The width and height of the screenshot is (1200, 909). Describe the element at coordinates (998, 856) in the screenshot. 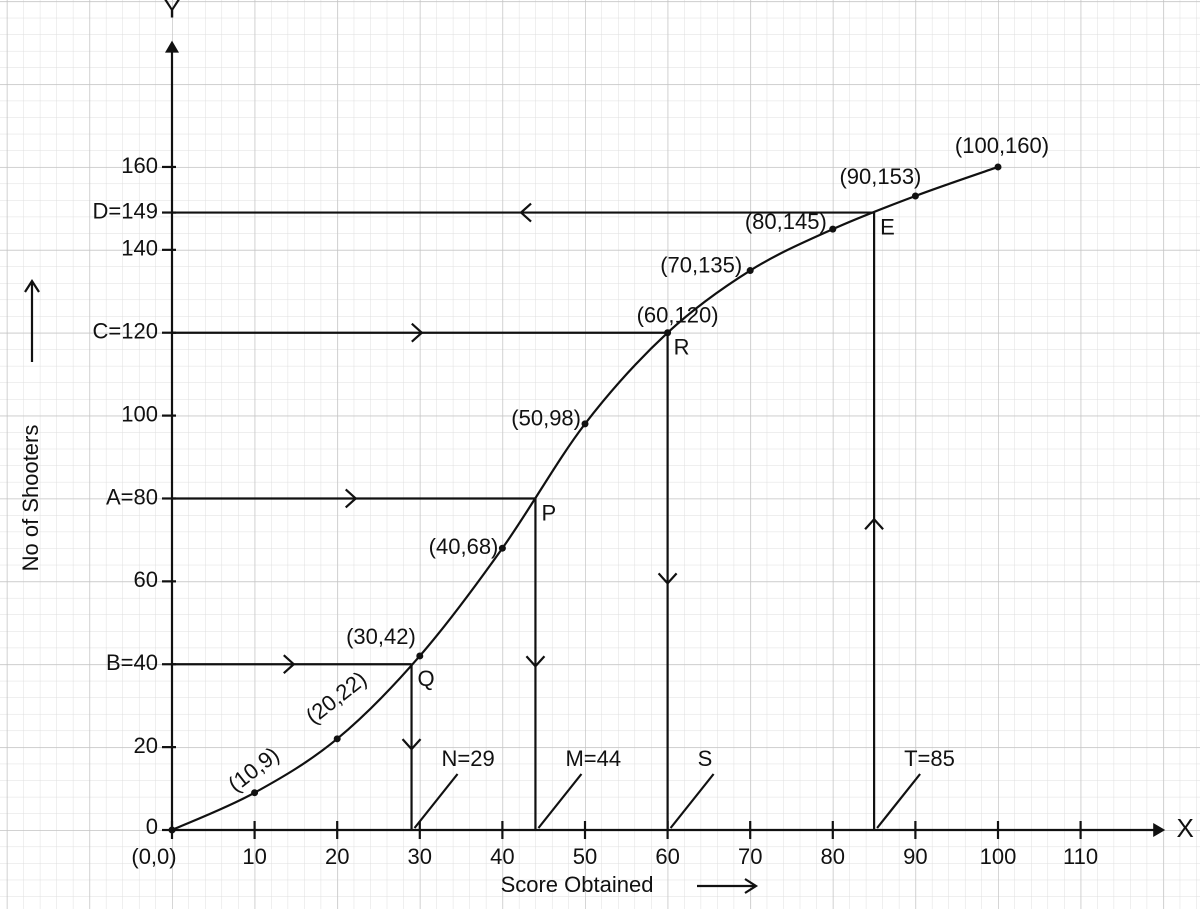

I see `x-tick-label: 100` at that location.